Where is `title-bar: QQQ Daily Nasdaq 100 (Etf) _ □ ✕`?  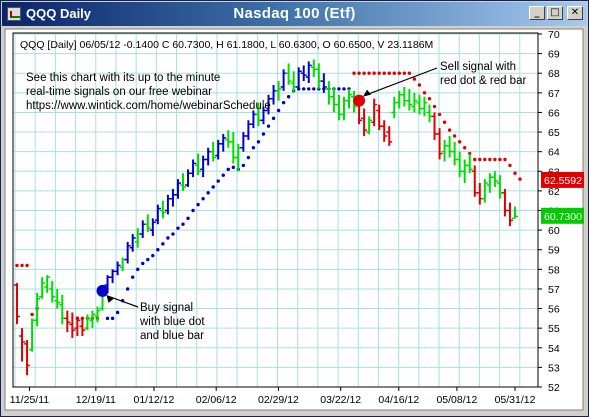 title-bar: QQQ Daily Nasdaq 100 (Etf) _ □ ✕ is located at coordinates (294, 14).